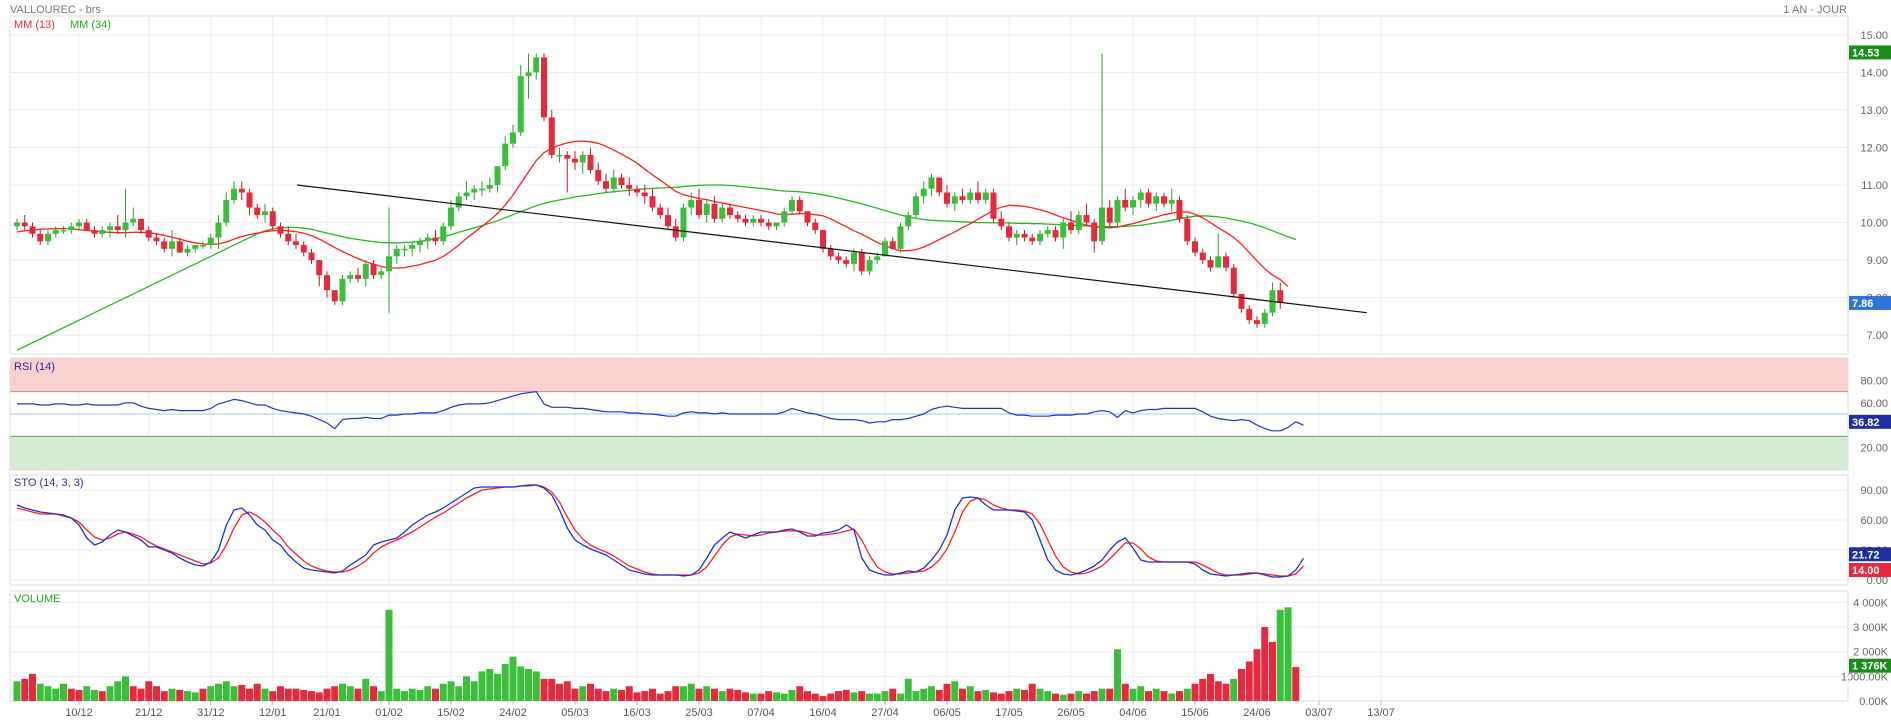 Image resolution: width=1891 pixels, height=726 pixels. I want to click on rsi-oversold-zone, so click(929, 453).